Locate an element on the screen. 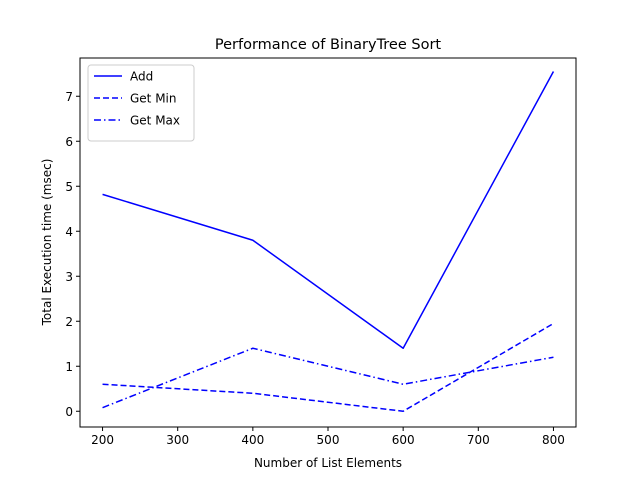 Image resolution: width=640 pixels, height=480 pixels. x-tick-label: 500 is located at coordinates (328, 440).